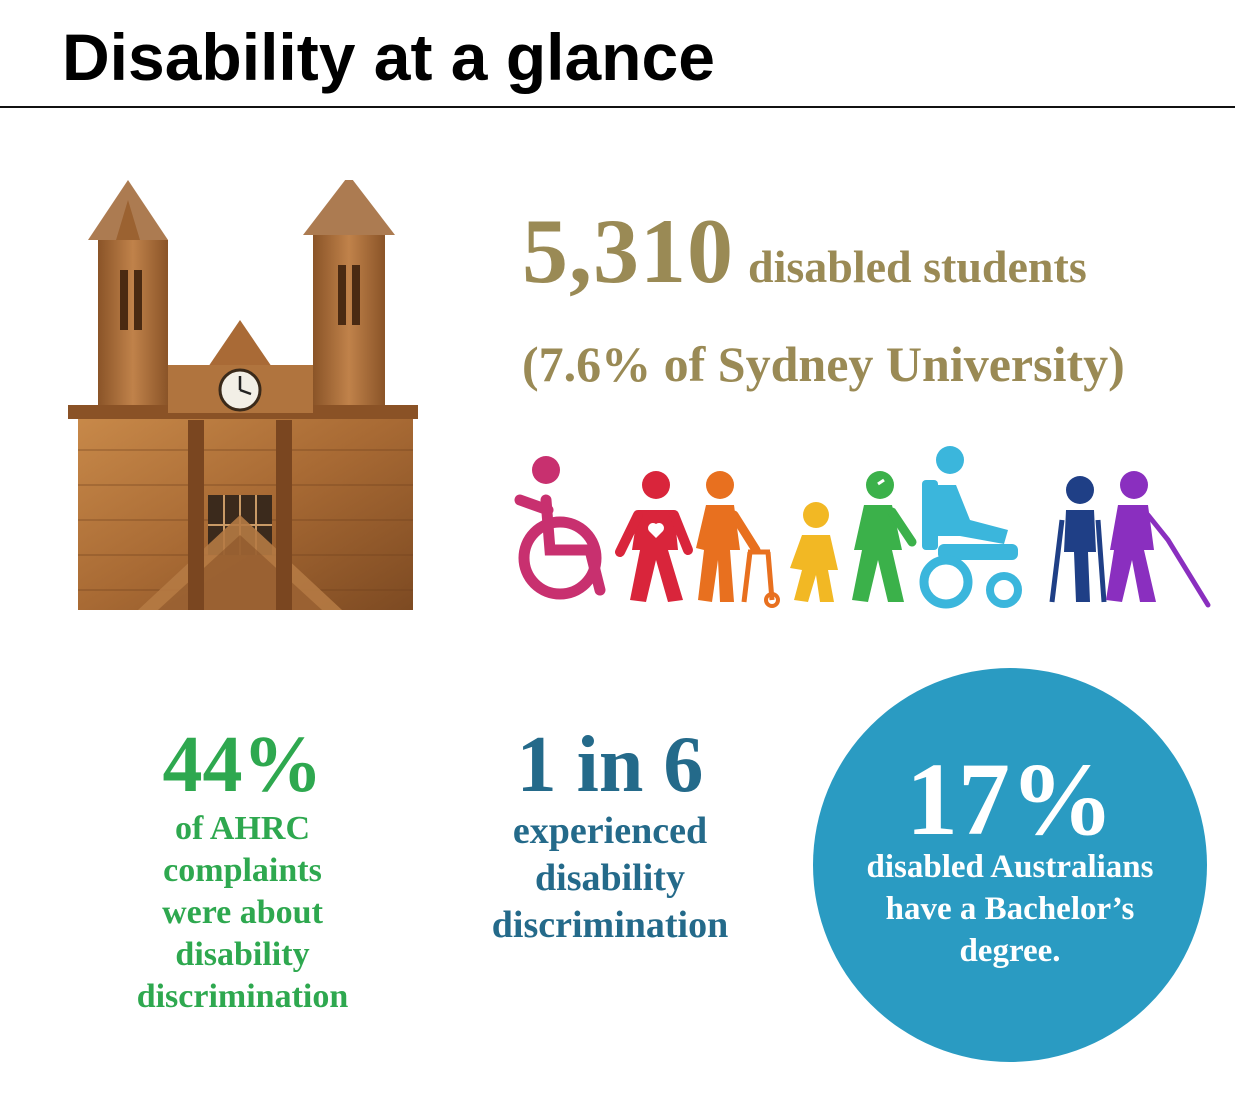 The image size is (1235, 1101). Describe the element at coordinates (738, 539) in the screenshot. I see `person-with-walker-icon` at that location.